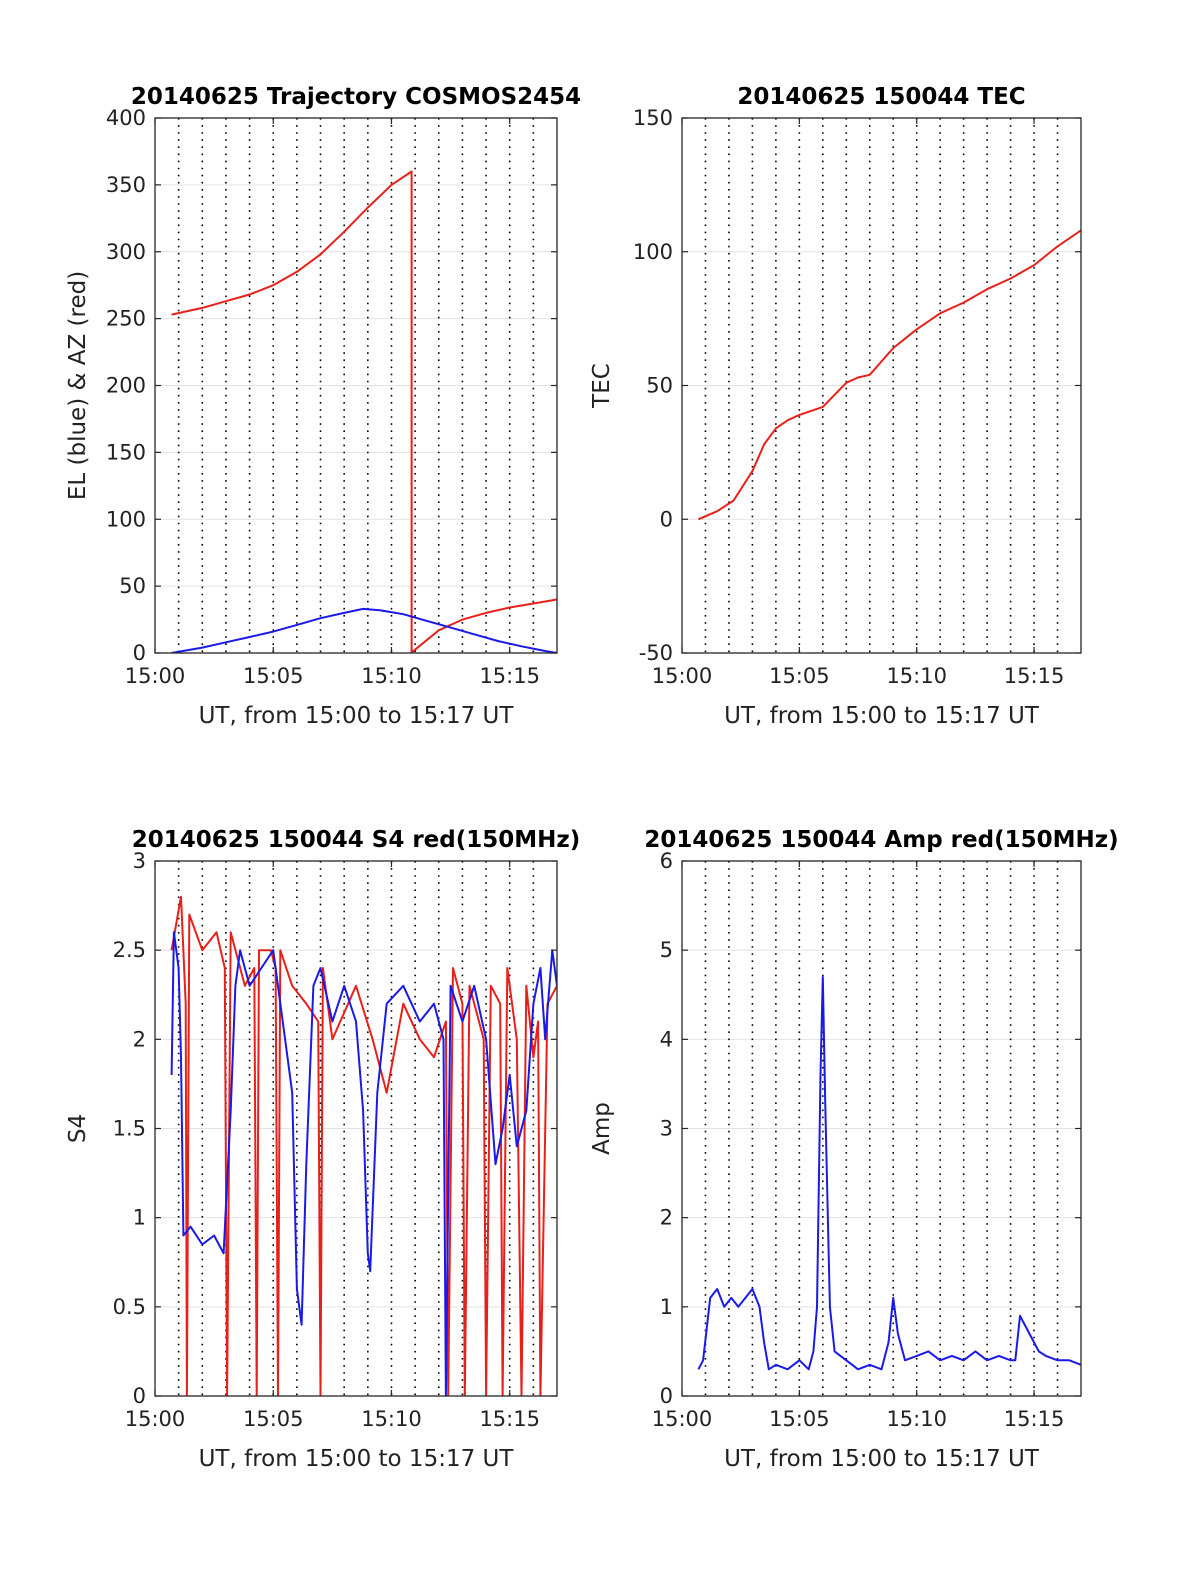 The image size is (1200, 1575). Describe the element at coordinates (78, 385) in the screenshot. I see `y-axis-label: EL (blue) & AZ (red)` at that location.